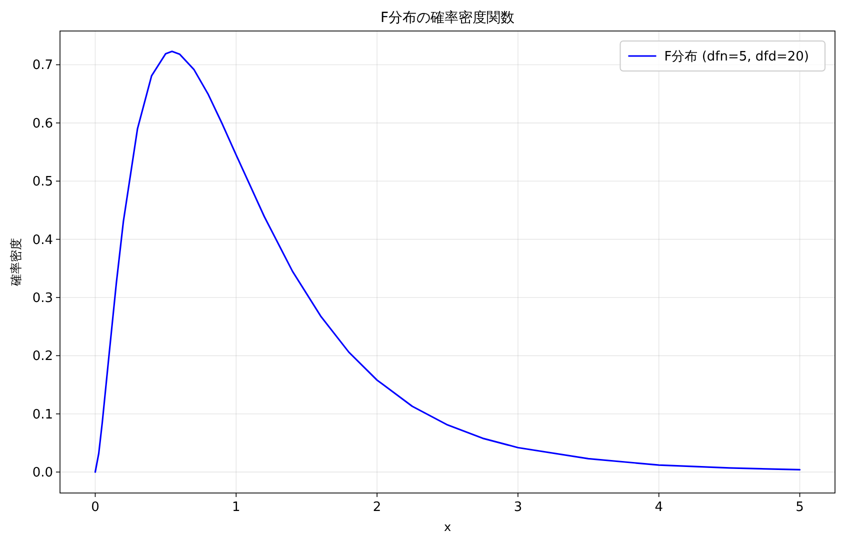  What do you see at coordinates (42, 124) in the screenshot?
I see `y-tick-label: 0.6` at bounding box center [42, 124].